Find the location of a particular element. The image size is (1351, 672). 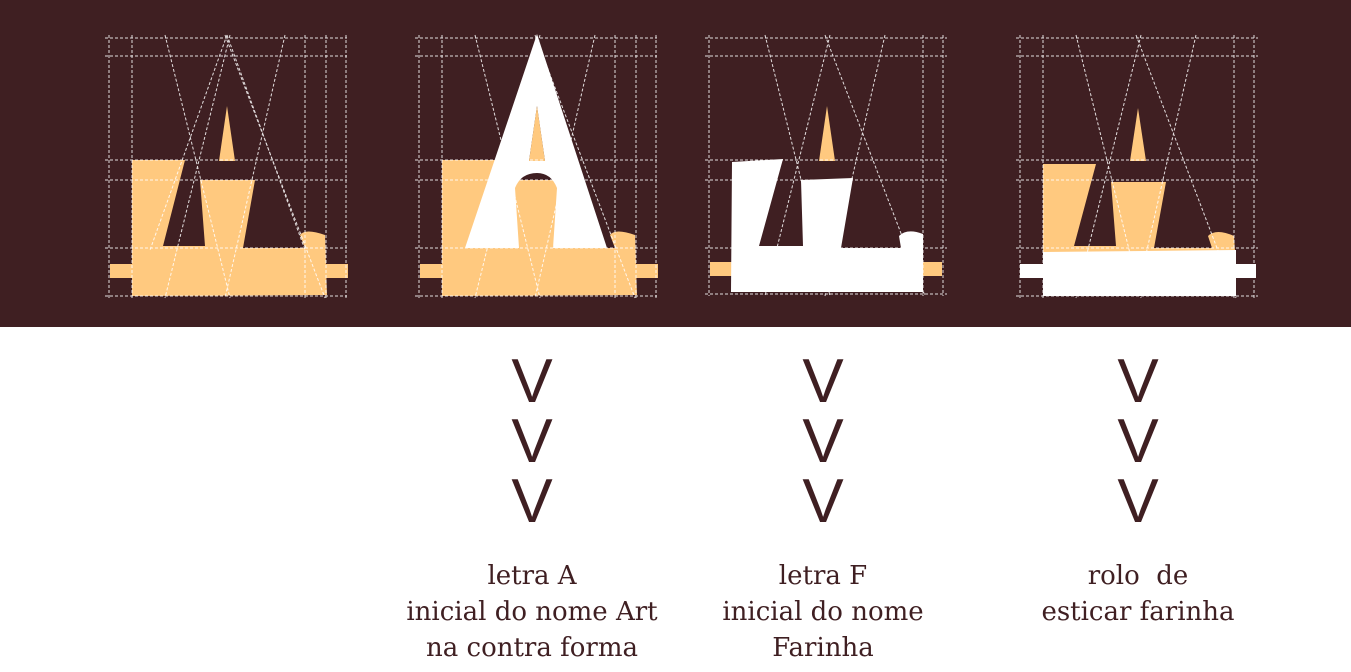

base-logo-graphic is located at coordinates (226, 166).